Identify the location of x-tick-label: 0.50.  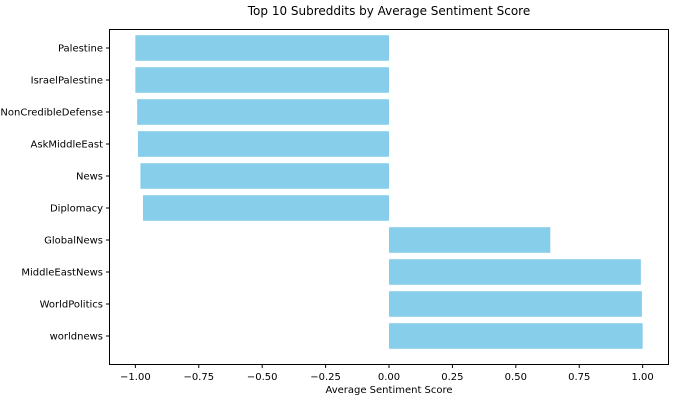
(516, 377).